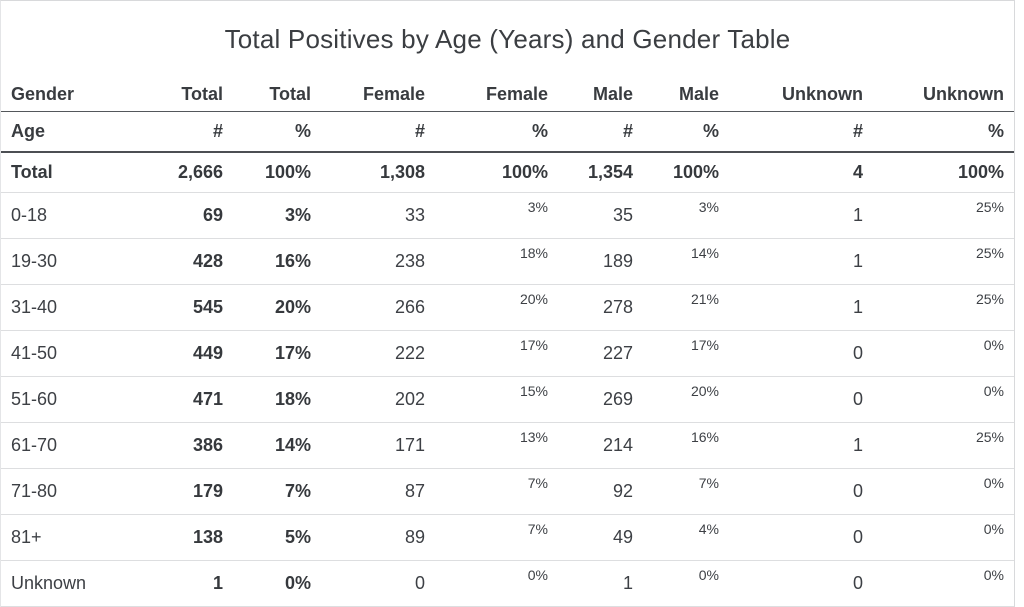 Image resolution: width=1024 pixels, height=607 pixels. Describe the element at coordinates (686, 172) in the screenshot. I see `cell-male-pct: 100%` at that location.